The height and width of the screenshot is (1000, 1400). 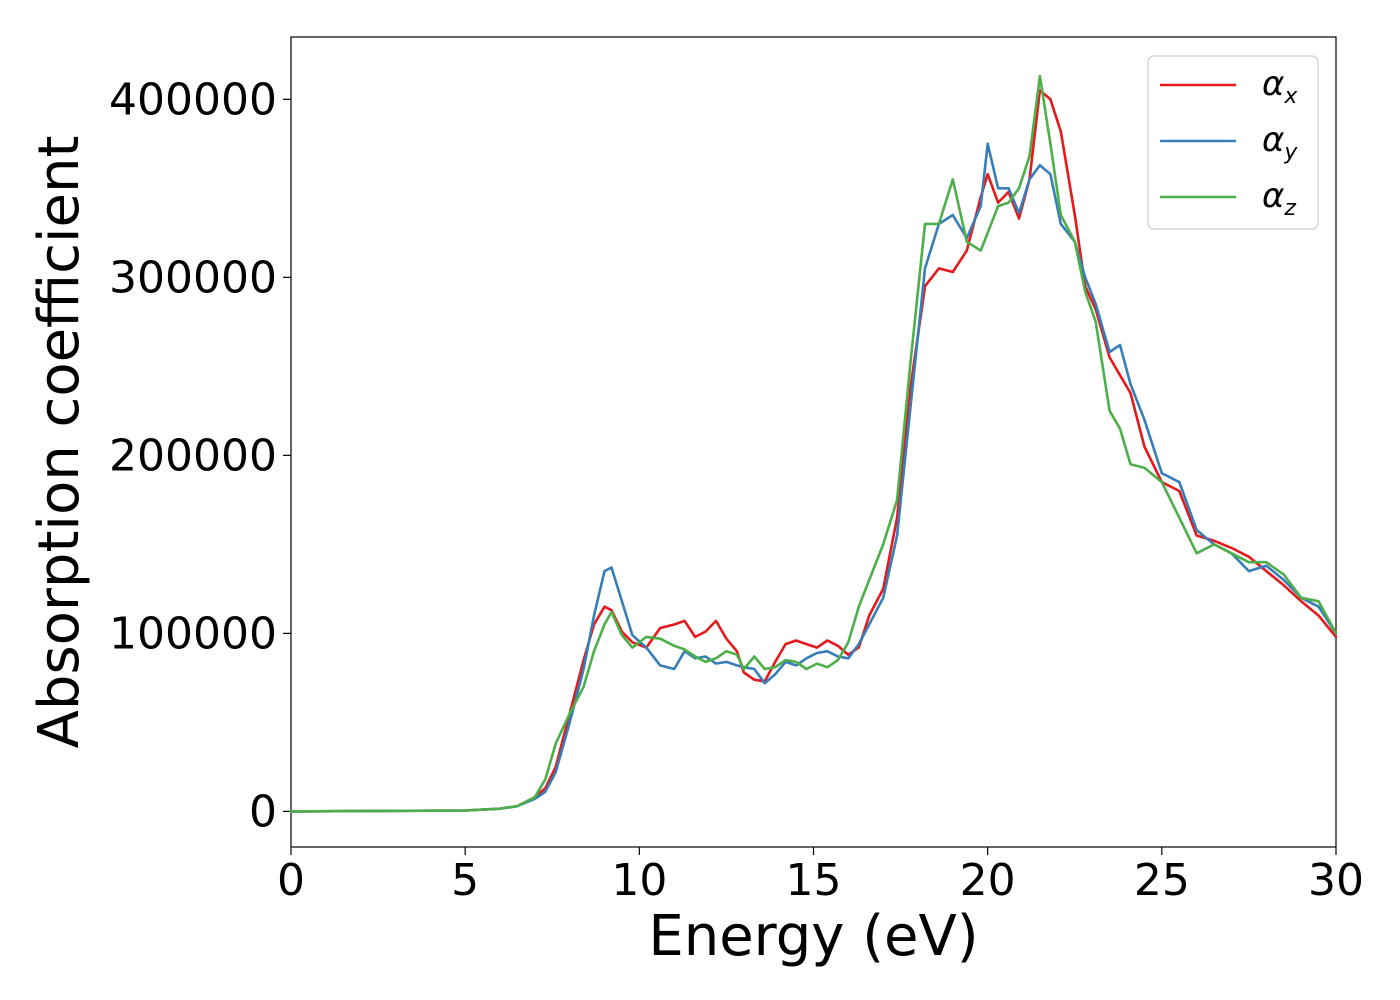 I want to click on x-tick-label: 0, so click(x=291, y=880).